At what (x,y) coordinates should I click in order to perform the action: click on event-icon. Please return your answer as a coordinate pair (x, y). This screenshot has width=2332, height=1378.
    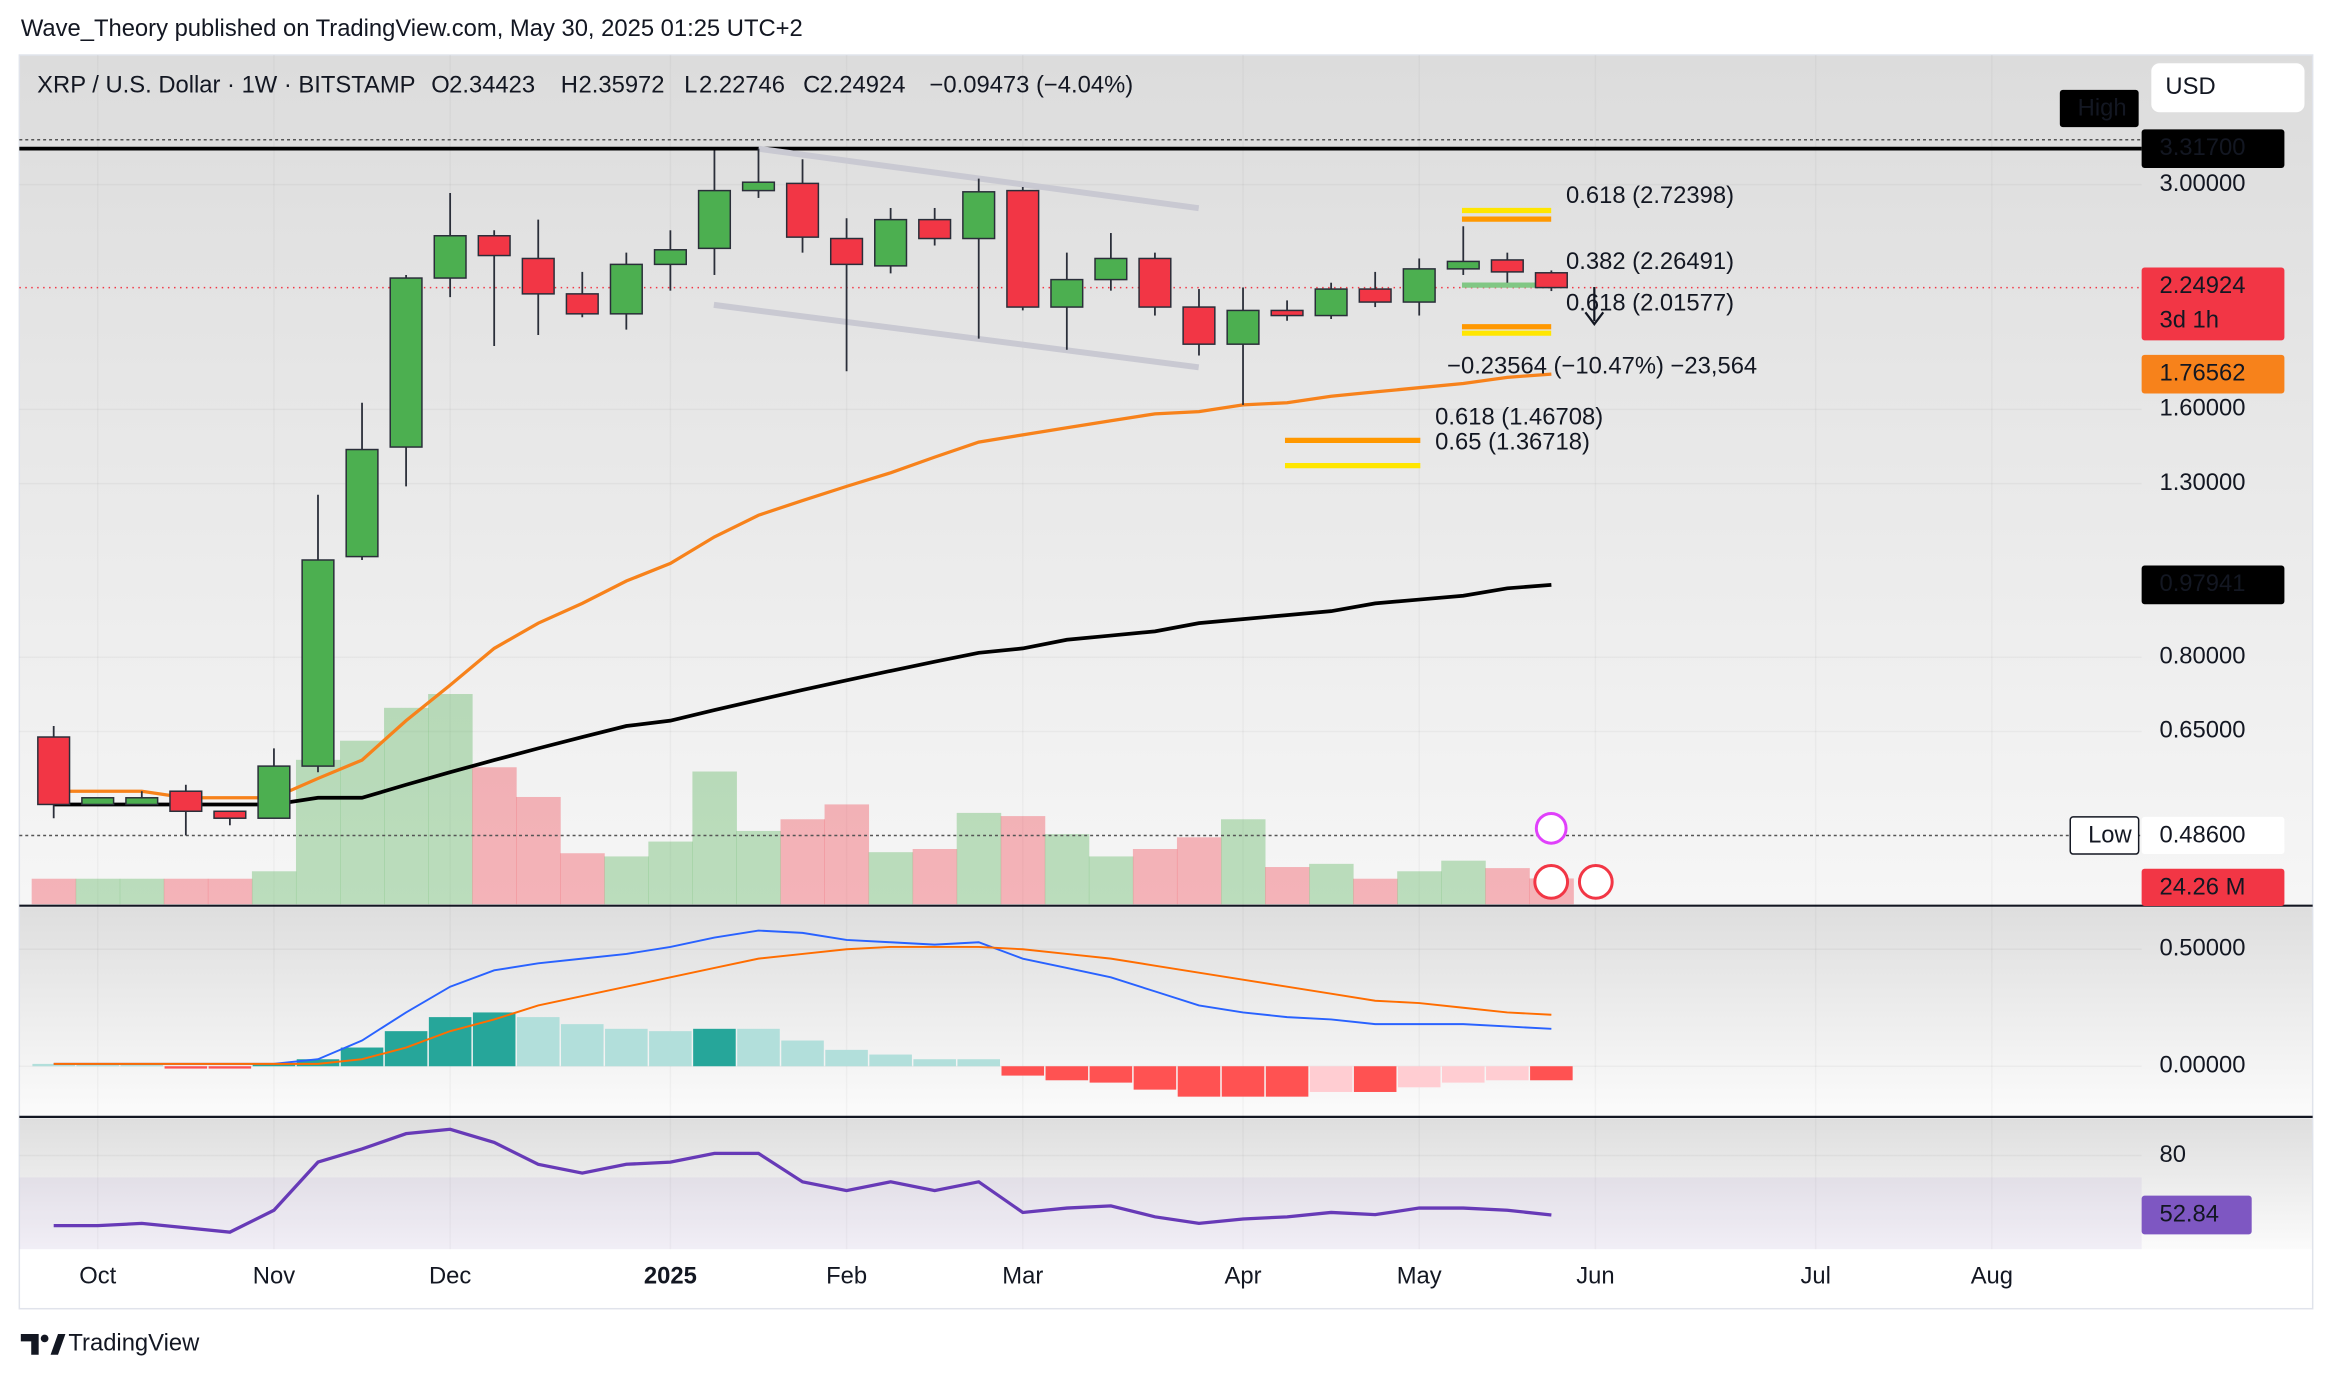
    Looking at the image, I should click on (1551, 828).